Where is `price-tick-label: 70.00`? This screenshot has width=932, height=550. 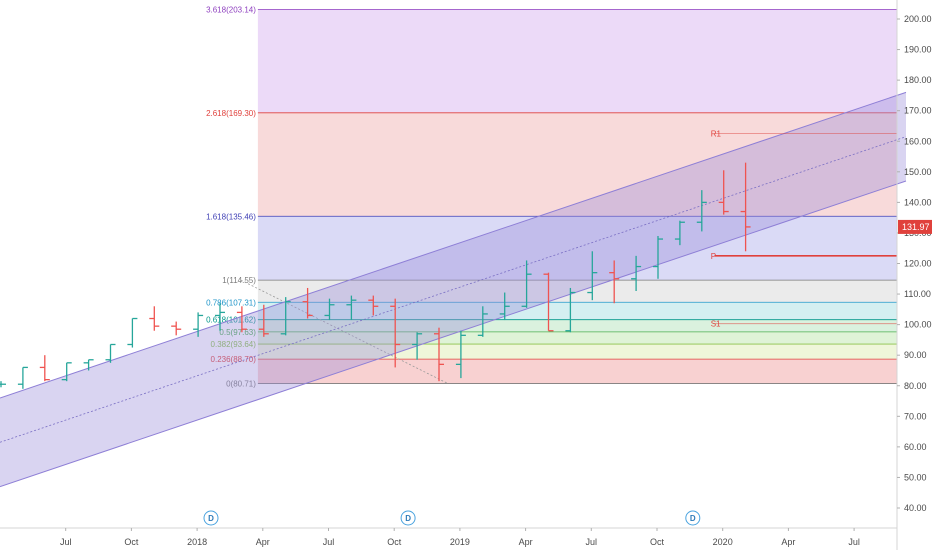 price-tick-label: 70.00 is located at coordinates (915, 416).